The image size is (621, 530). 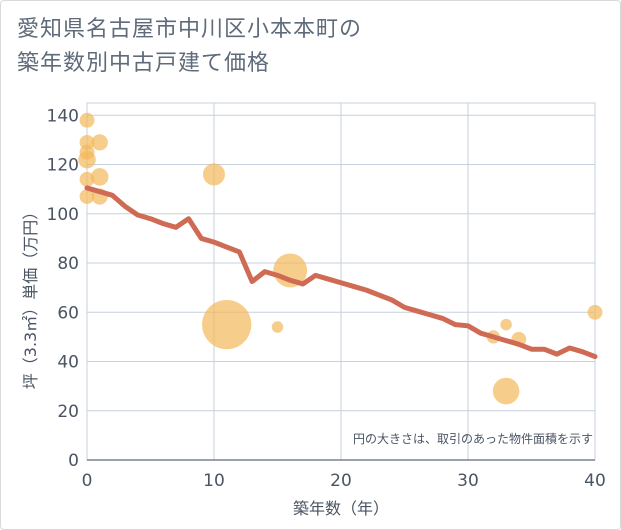 What do you see at coordinates (341, 508) in the screenshot?
I see `x-axis-label: 築年数（年）` at bounding box center [341, 508].